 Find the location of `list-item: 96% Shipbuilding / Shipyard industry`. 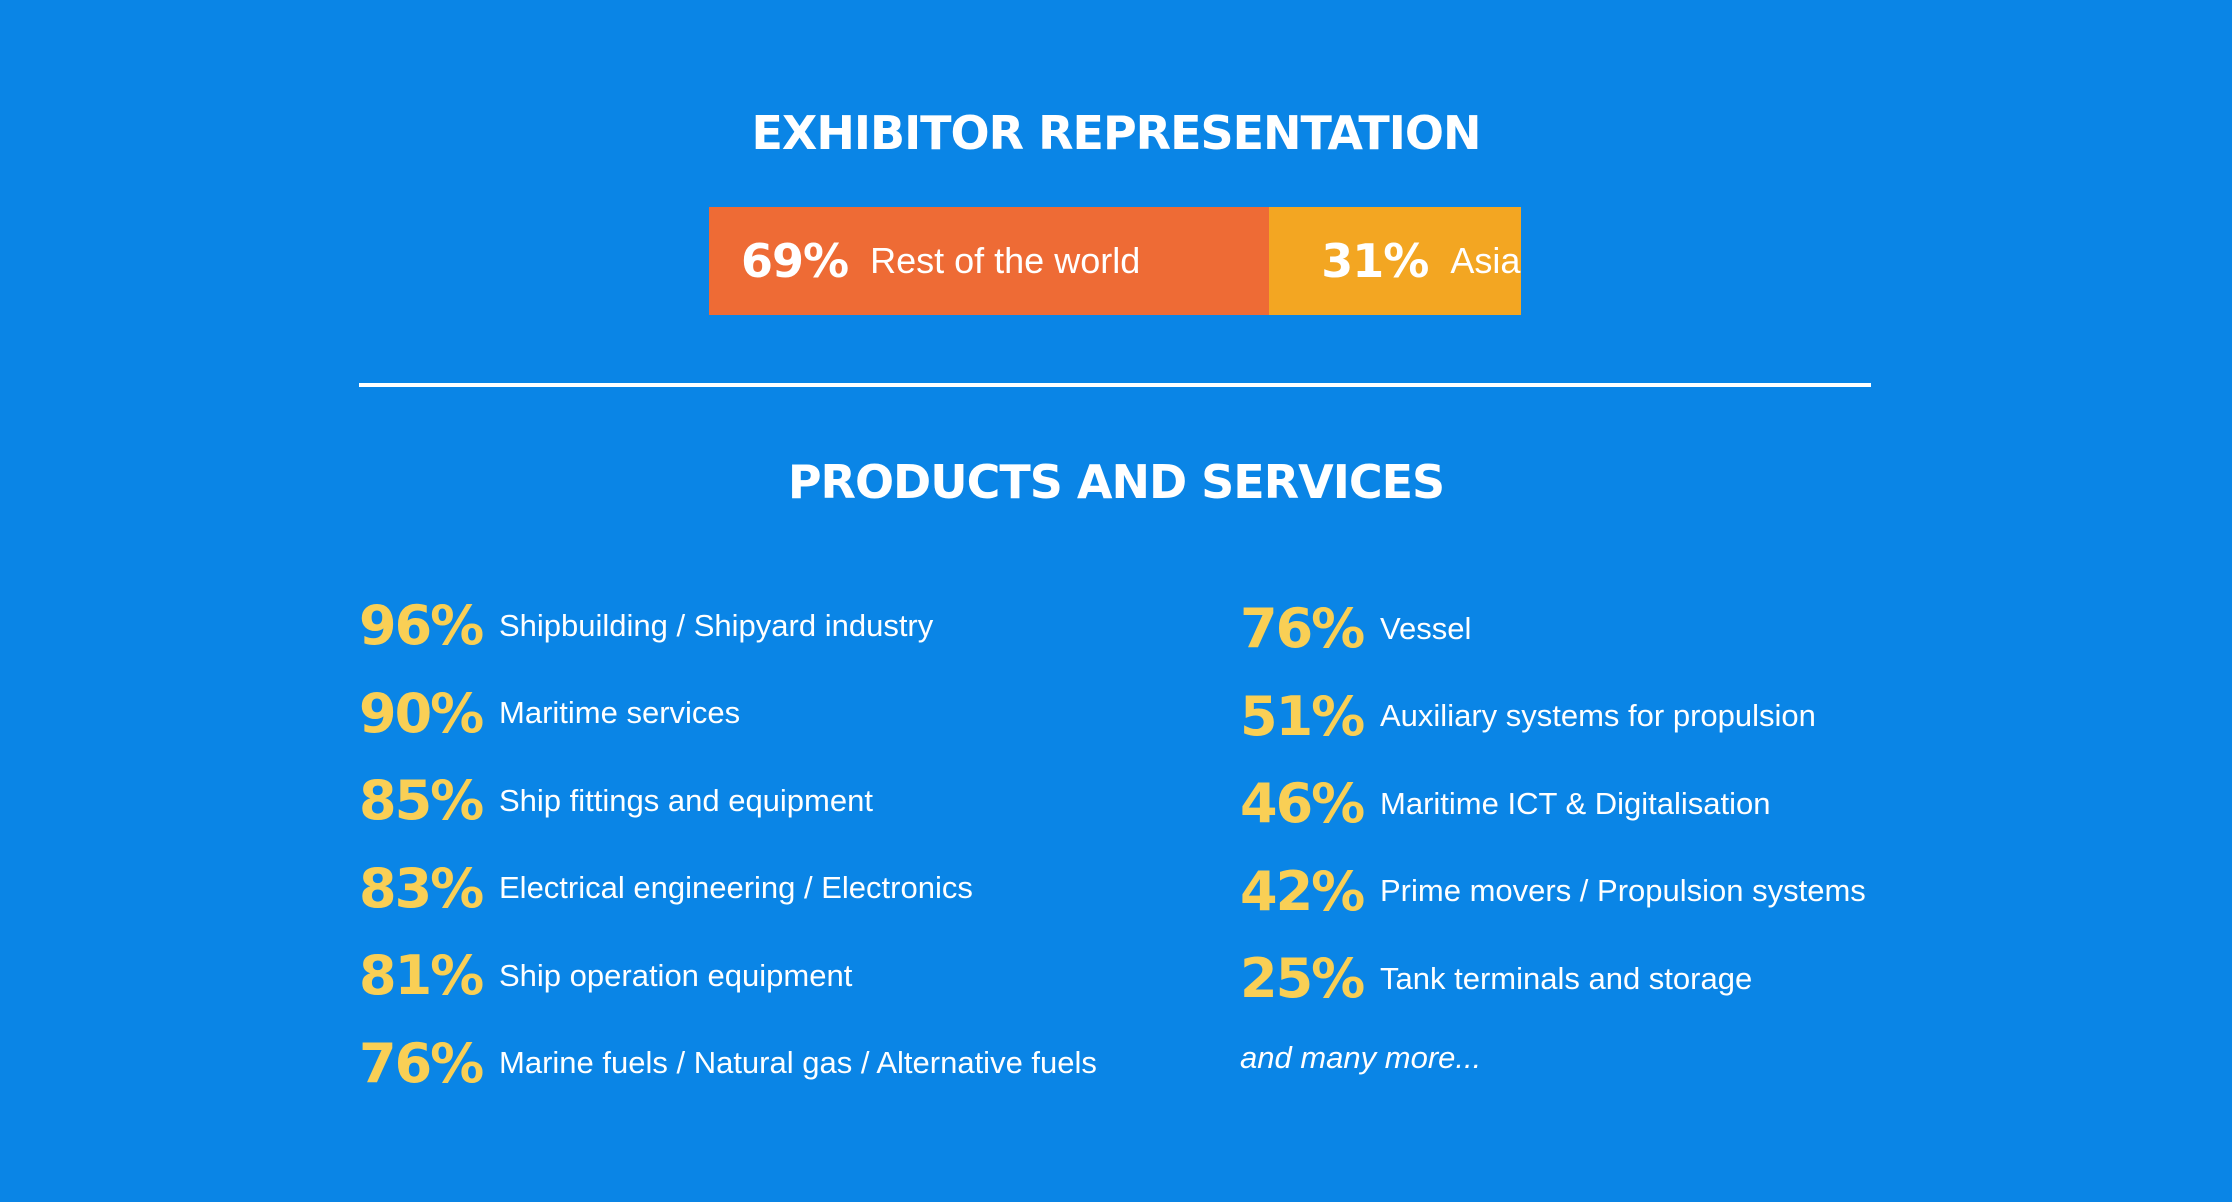

list-item: 96% Shipbuilding / Shipyard industry is located at coordinates (728, 626).